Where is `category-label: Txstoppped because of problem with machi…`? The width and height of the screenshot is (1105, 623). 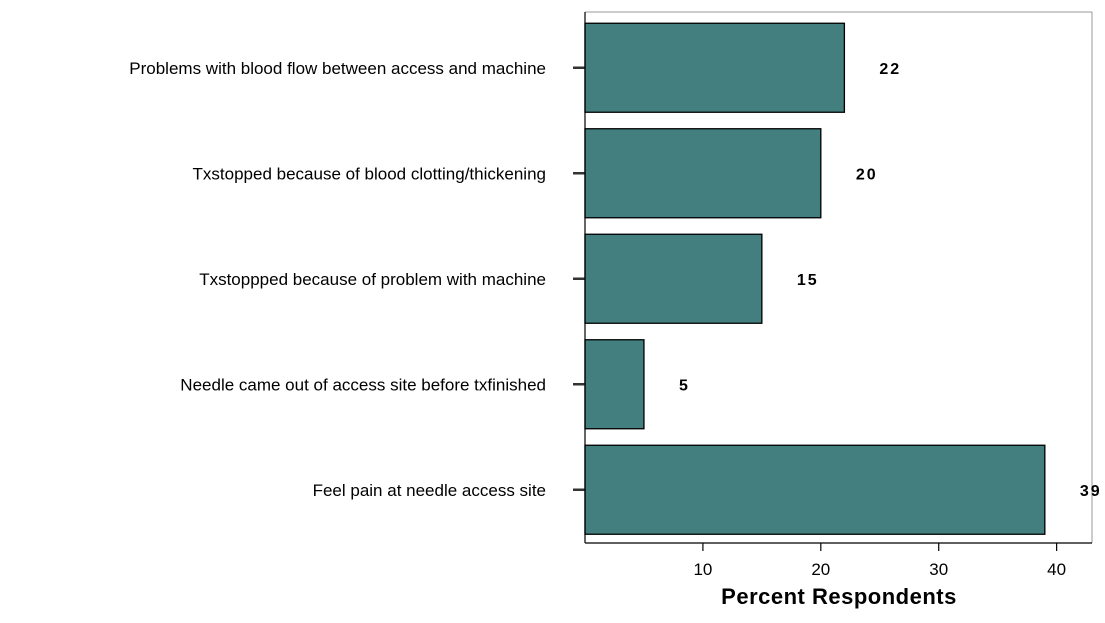 category-label: Txstoppped because of problem with machi… is located at coordinates (372, 279).